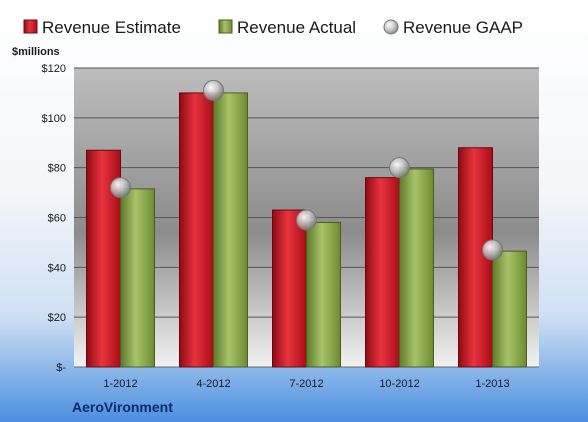 The width and height of the screenshot is (588, 422). I want to click on y-tick-label: $60, so click(57, 219).